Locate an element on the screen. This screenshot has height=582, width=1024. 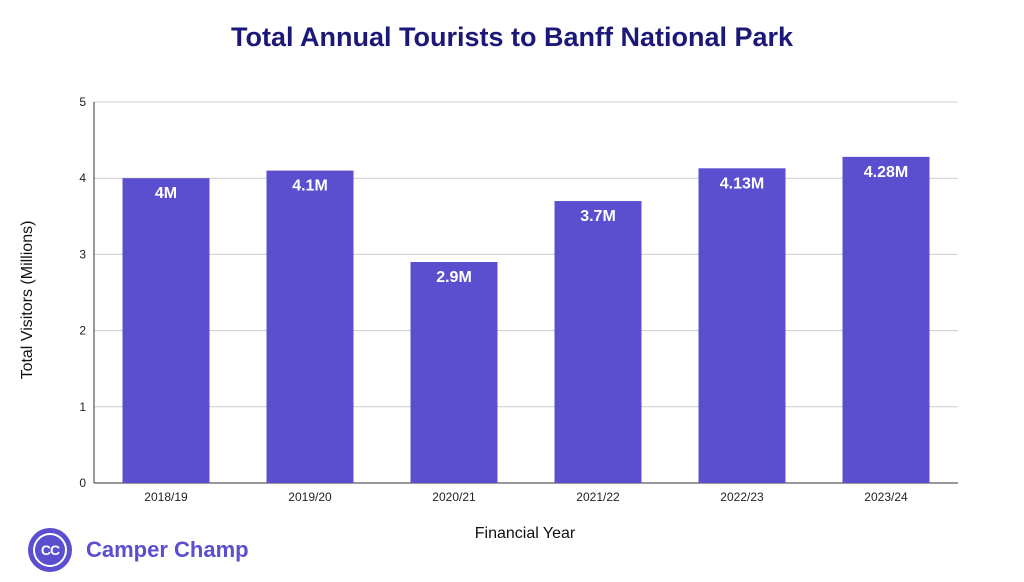
x-tick-label: 2020/21 is located at coordinates (454, 497).